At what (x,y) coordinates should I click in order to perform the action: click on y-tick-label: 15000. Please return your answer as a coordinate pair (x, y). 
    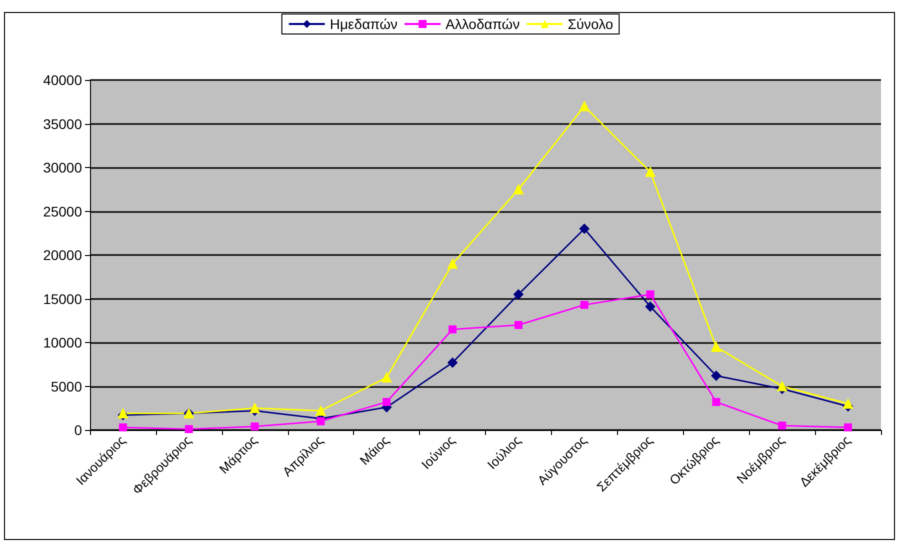
    Looking at the image, I should click on (62, 298).